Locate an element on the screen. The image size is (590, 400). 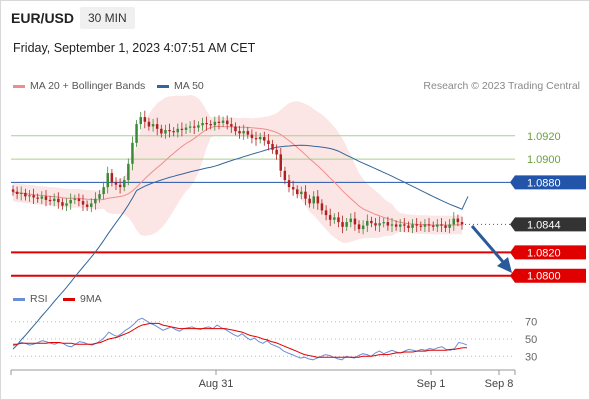
legend-ma20-swatch is located at coordinates (19, 86).